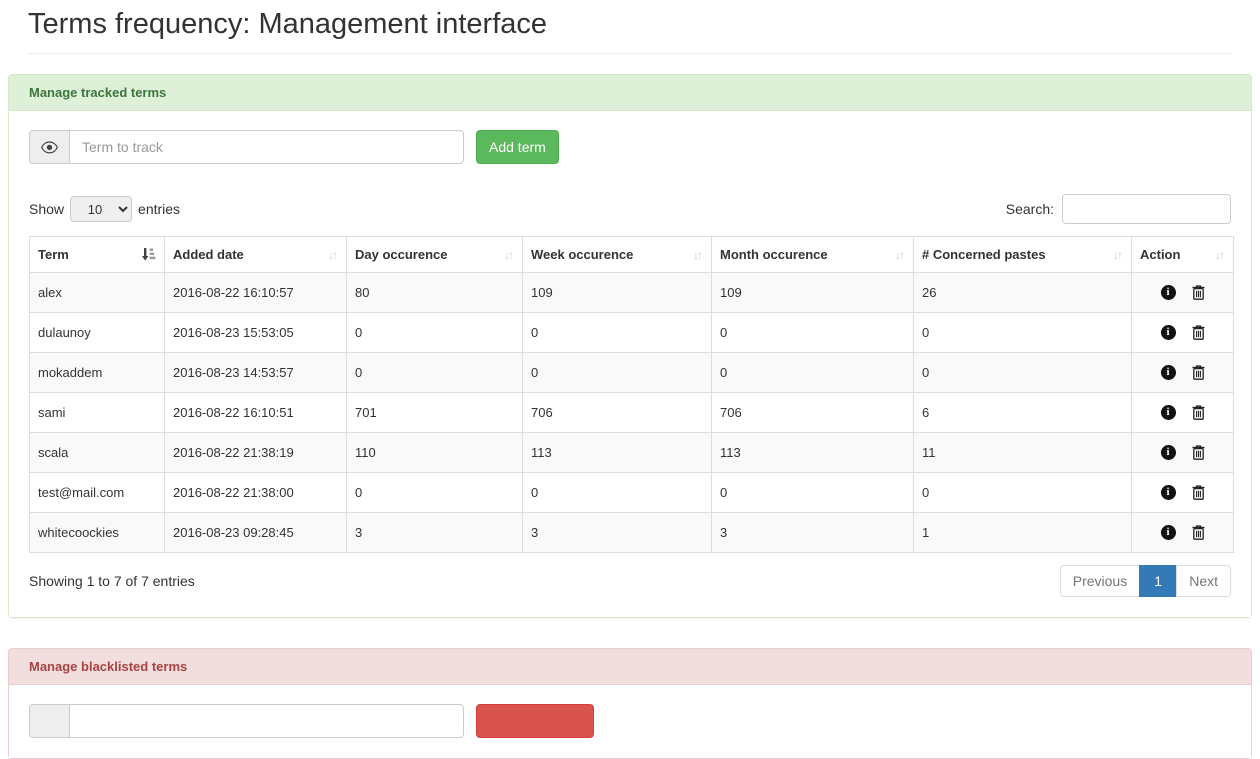 The image size is (1260, 759). I want to click on cell-day: 701, so click(434, 412).